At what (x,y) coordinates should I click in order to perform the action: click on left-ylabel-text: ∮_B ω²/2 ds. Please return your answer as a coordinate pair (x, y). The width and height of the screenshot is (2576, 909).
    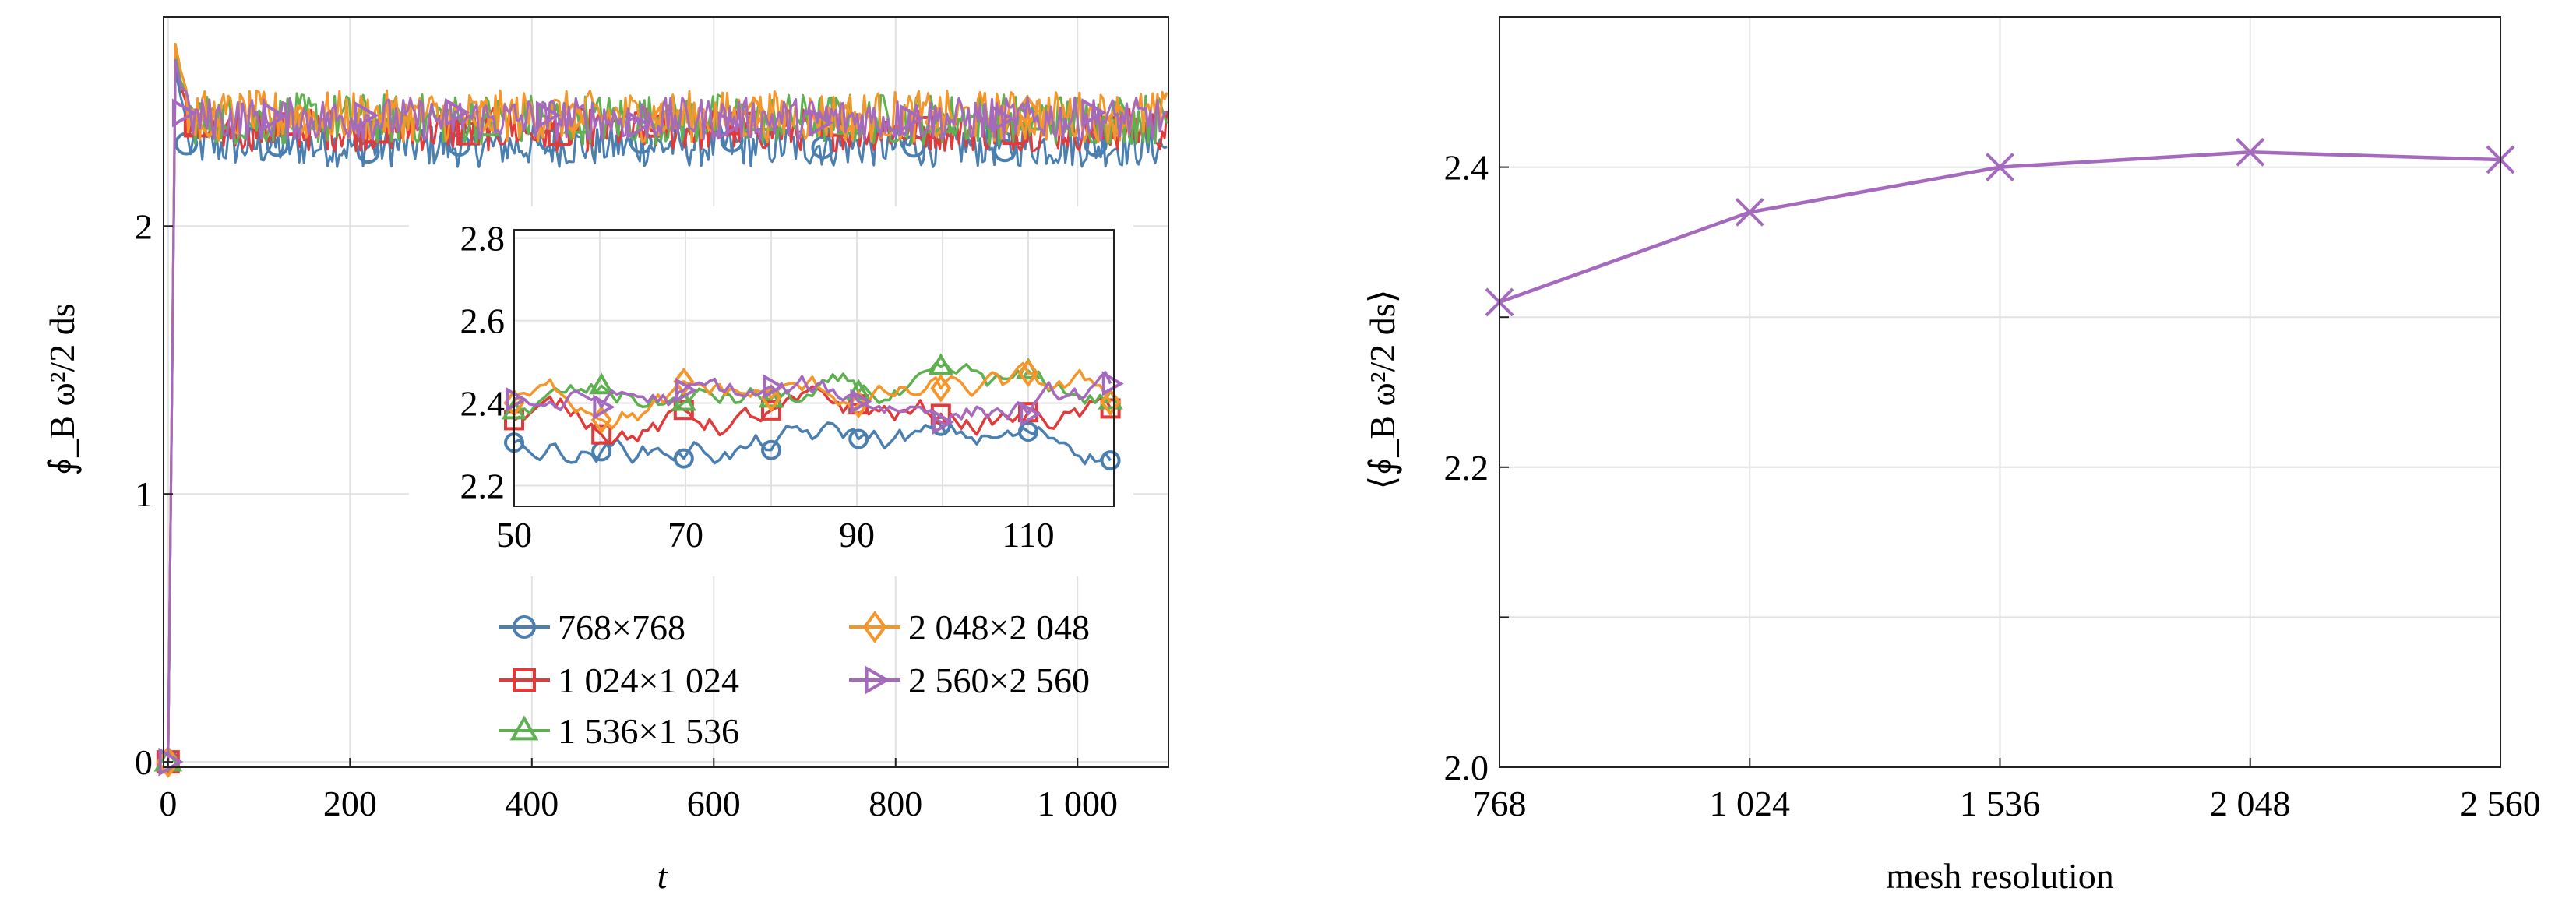
    Looking at the image, I should click on (62, 389).